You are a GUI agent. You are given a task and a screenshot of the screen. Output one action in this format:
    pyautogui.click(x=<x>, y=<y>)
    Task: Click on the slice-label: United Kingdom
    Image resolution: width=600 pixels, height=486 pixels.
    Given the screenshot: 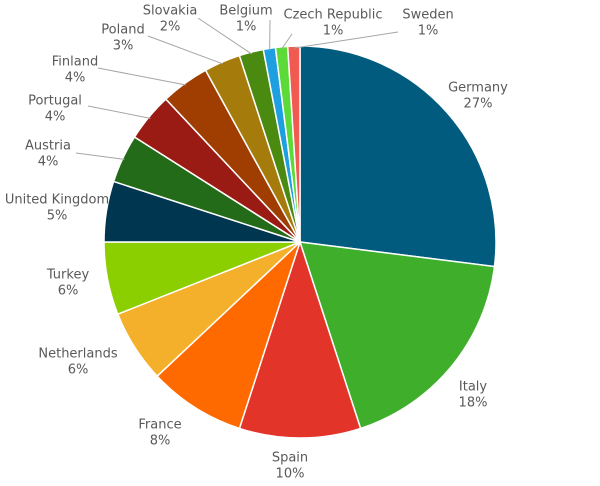 What is the action you would take?
    pyautogui.click(x=57, y=200)
    